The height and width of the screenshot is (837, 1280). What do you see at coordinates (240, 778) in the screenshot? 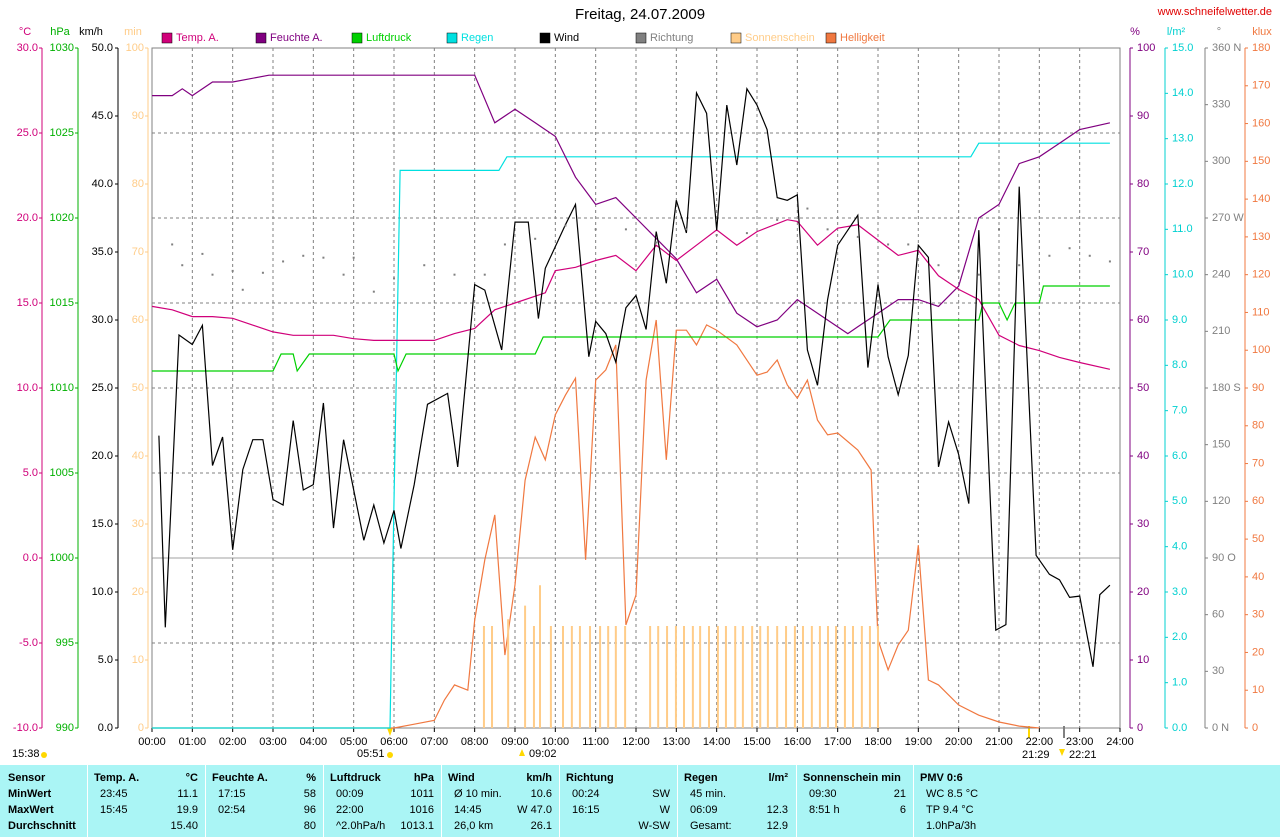
I see `table-cell: Feuchte A.` at bounding box center [240, 778].